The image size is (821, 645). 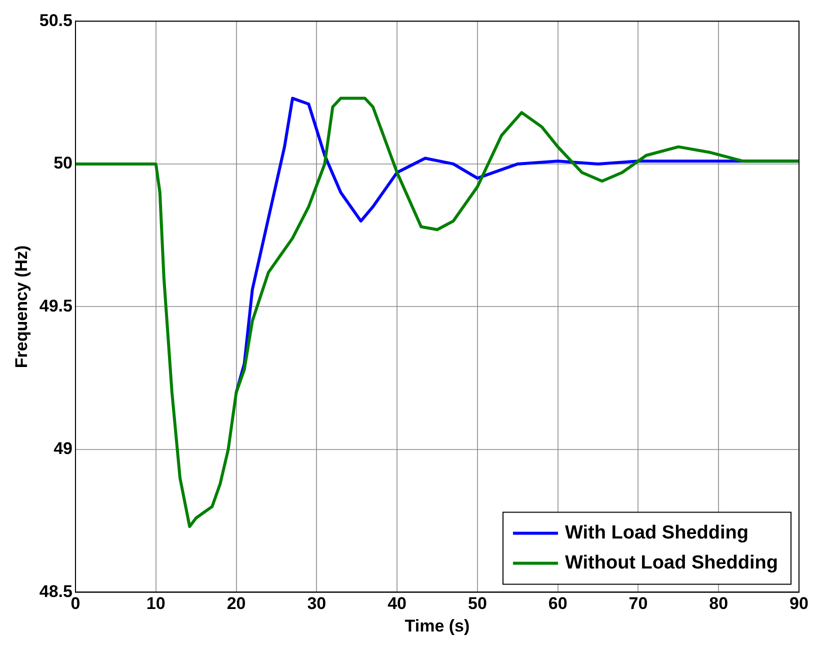 What do you see at coordinates (236, 604) in the screenshot?
I see `x-tick-label: 20` at bounding box center [236, 604].